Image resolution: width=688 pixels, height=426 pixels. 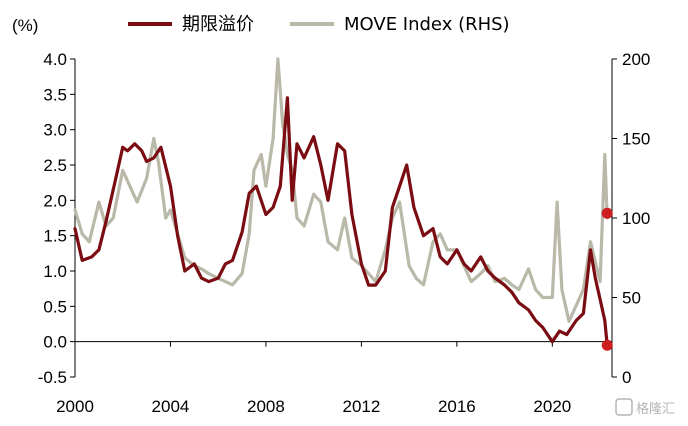 I want to click on right-tick-label: 200, so click(x=636, y=59).